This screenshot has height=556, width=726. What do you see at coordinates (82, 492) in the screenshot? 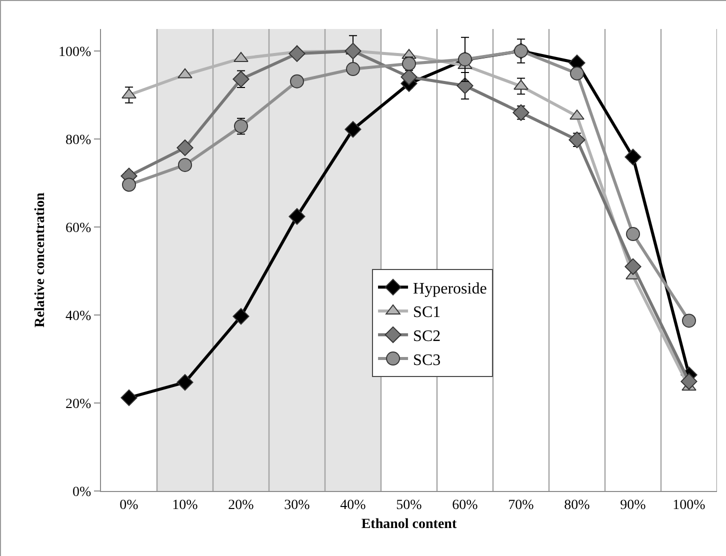
I see `y-tick-label: 0%` at bounding box center [82, 492].